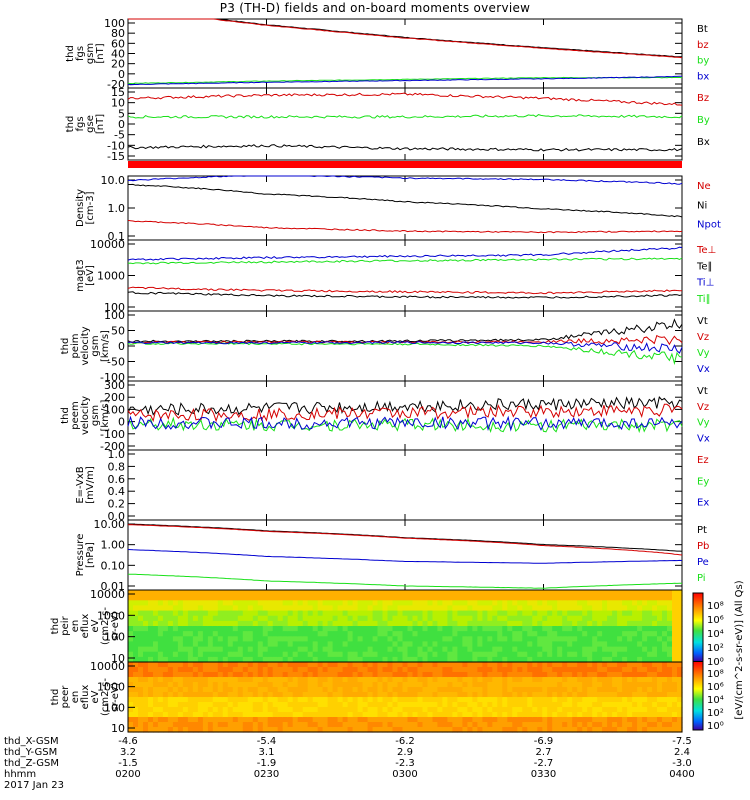 The image size is (750, 800). What do you see at coordinates (118, 33) in the screenshot?
I see `y-tick-label: 80` at bounding box center [118, 33].